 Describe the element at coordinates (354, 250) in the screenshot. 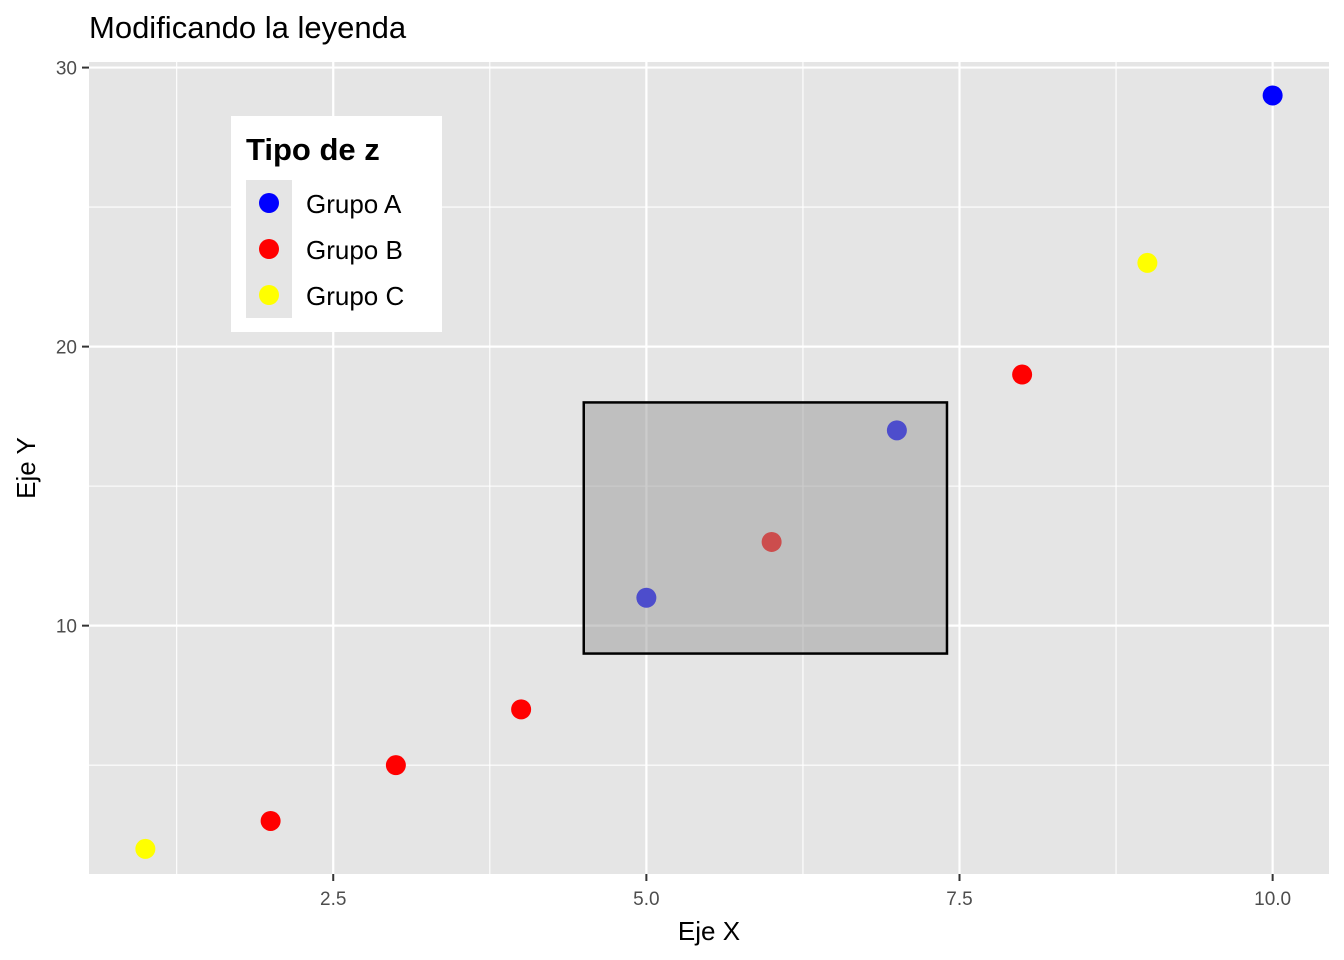

I see `legend-label: Grupo B` at that location.